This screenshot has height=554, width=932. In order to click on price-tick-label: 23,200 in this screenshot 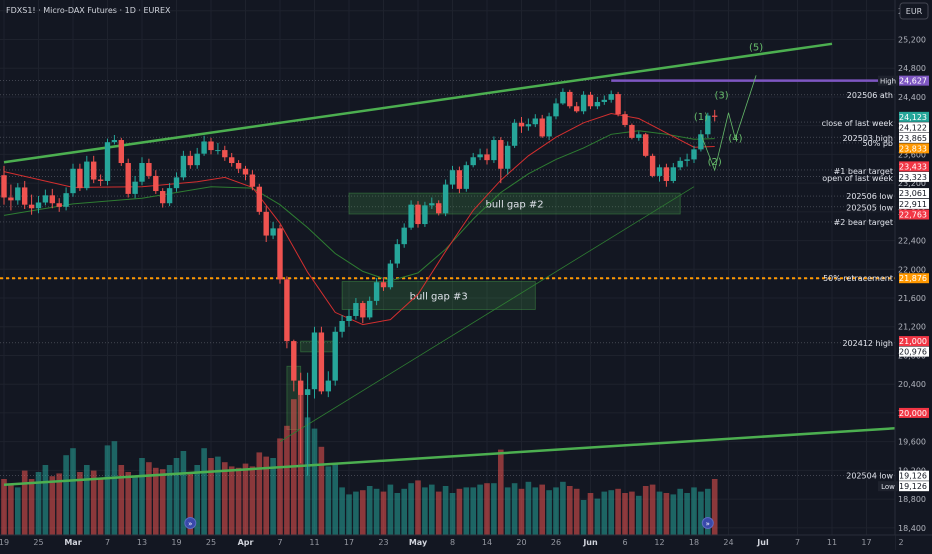, I will do `click(912, 183)`.